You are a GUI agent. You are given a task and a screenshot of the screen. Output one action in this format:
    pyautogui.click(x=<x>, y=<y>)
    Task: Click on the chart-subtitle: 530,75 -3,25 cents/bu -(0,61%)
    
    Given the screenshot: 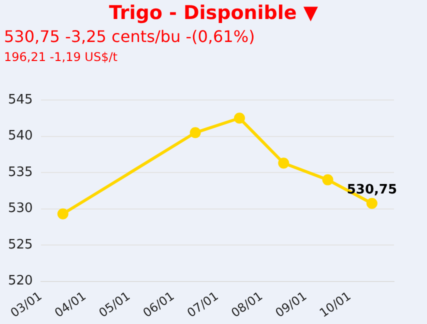 What is the action you would take?
    pyautogui.click(x=129, y=36)
    